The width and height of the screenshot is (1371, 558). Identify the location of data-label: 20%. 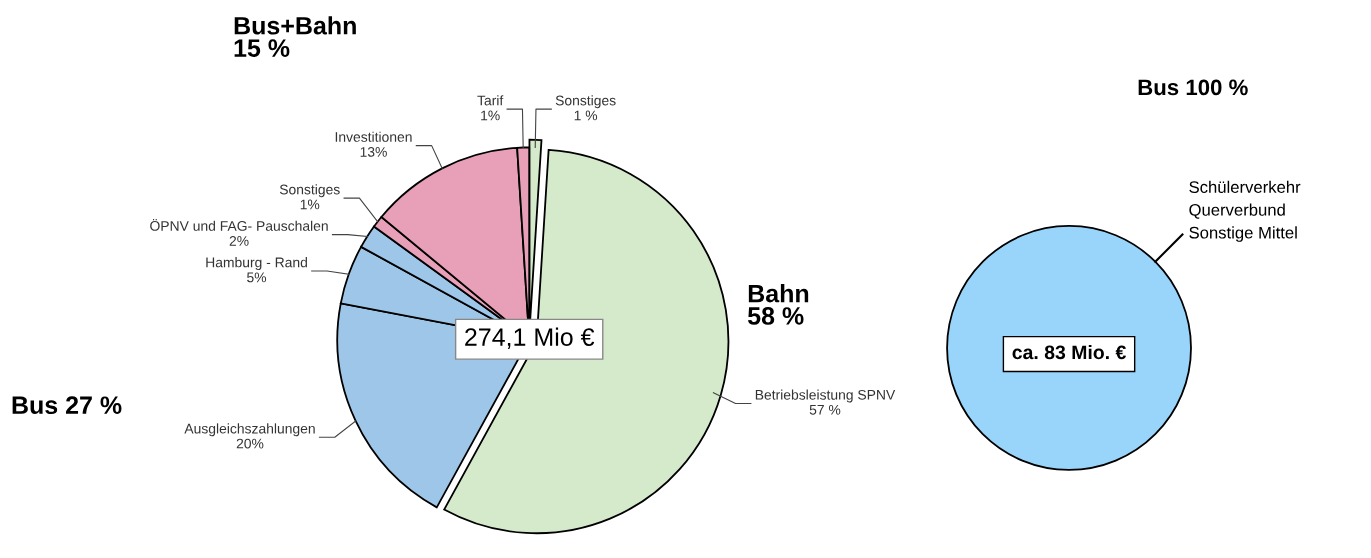
(250, 443).